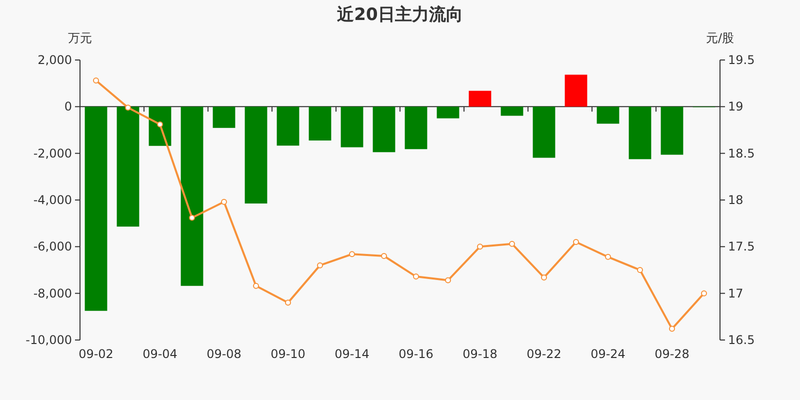  I want to click on x-tick-label: 09-02, so click(96, 354).